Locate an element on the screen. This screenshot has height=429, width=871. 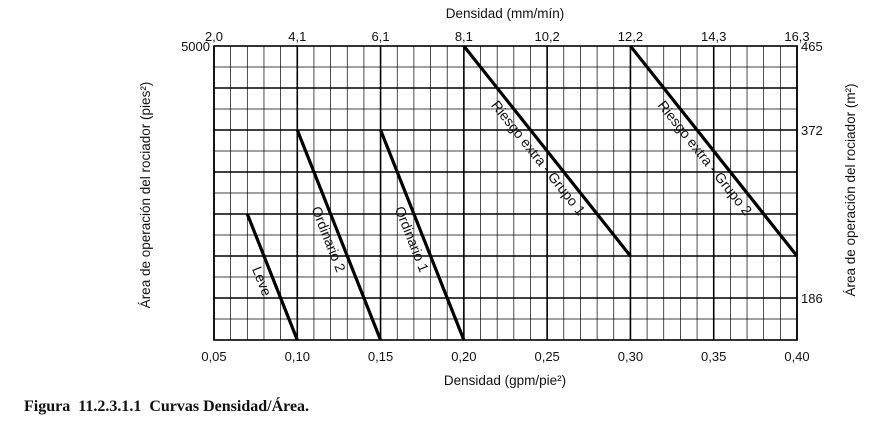
y2-tick-label: 186 is located at coordinates (812, 298).